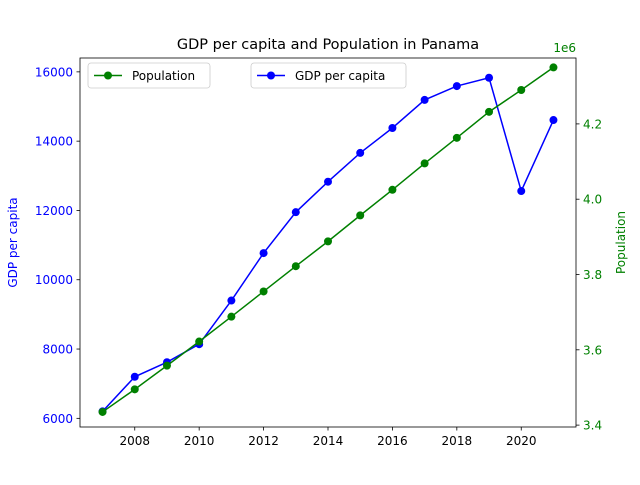 This screenshot has height=485, width=640. I want to click on x-tick-label: 2008, so click(134, 441).